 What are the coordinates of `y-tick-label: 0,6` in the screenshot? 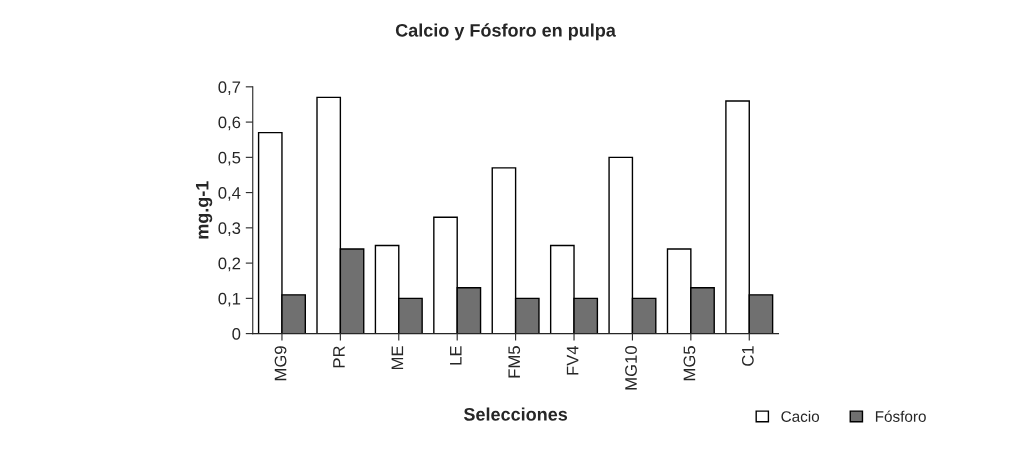 It's located at (229, 123).